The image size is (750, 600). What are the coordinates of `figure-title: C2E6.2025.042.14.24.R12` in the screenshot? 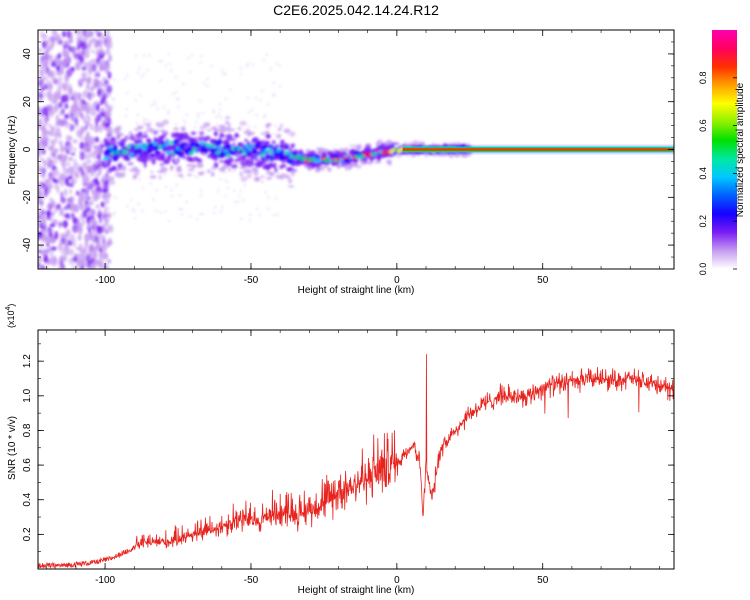 It's located at (356, 10).